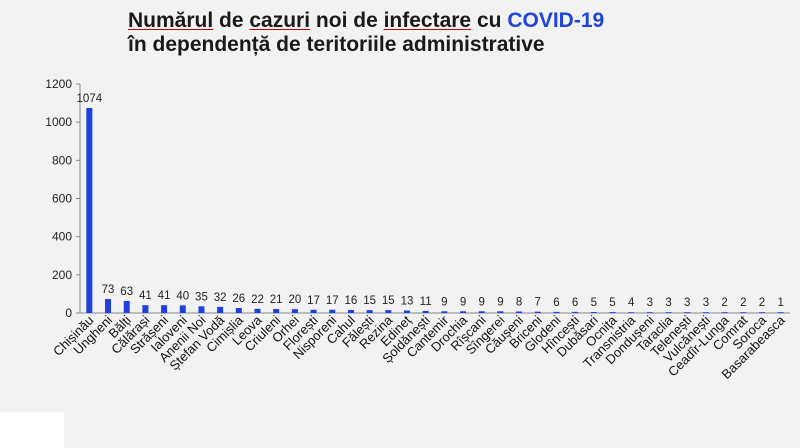 The image size is (800, 448). What do you see at coordinates (489, 20) in the screenshot?
I see `title-line-1-run-5: cu` at bounding box center [489, 20].